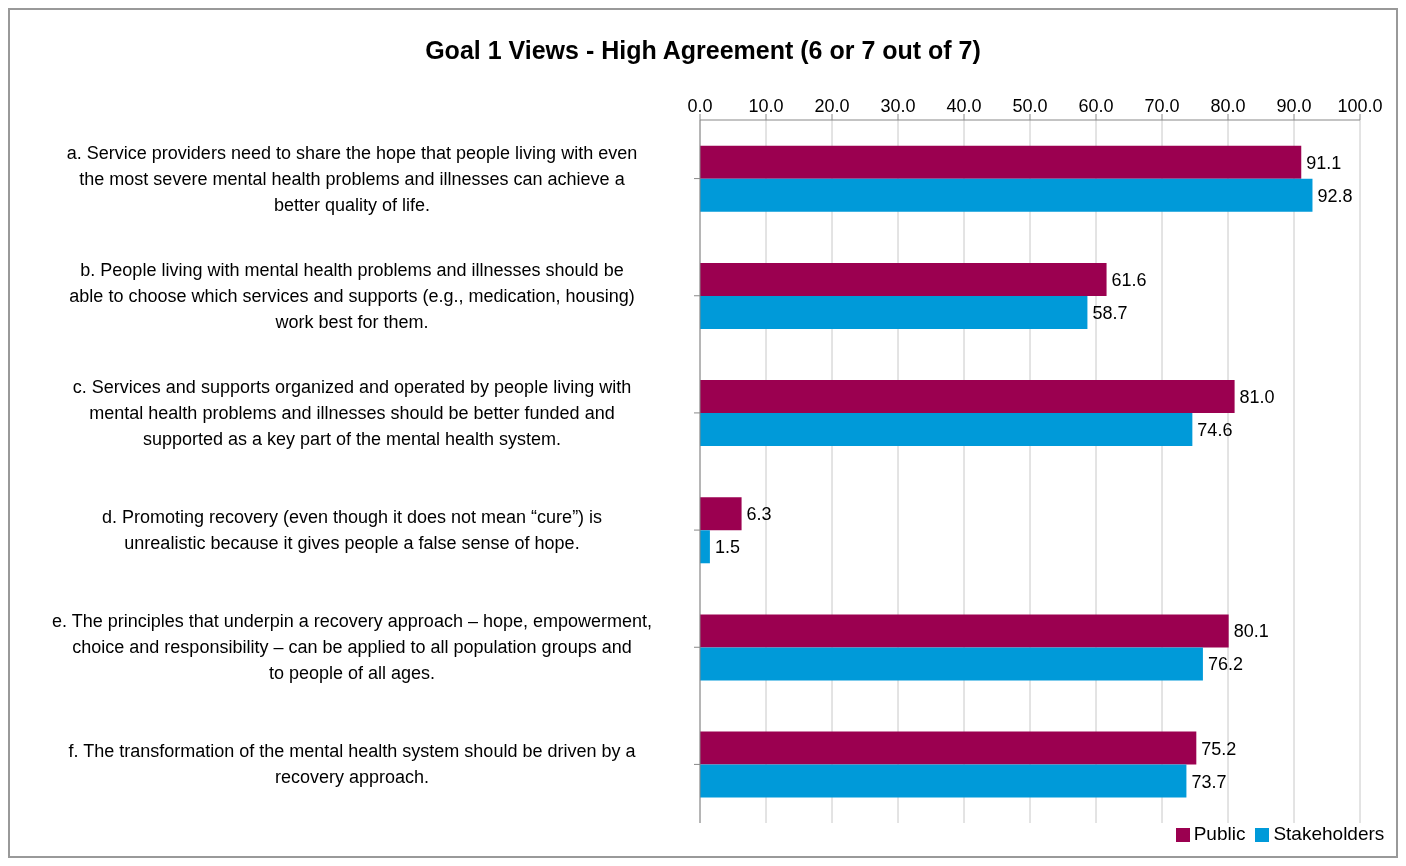 Image resolution: width=1406 pixels, height=866 pixels. What do you see at coordinates (1335, 195) in the screenshot?
I see `data-label: 92.8` at bounding box center [1335, 195].